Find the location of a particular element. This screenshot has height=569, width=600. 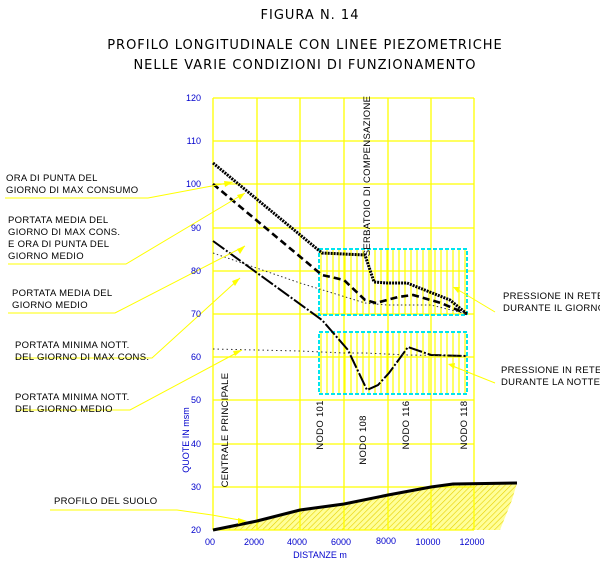

label-serbatoio: SERBATOIO DI COMPENSAZIONE is located at coordinates (367, 176).